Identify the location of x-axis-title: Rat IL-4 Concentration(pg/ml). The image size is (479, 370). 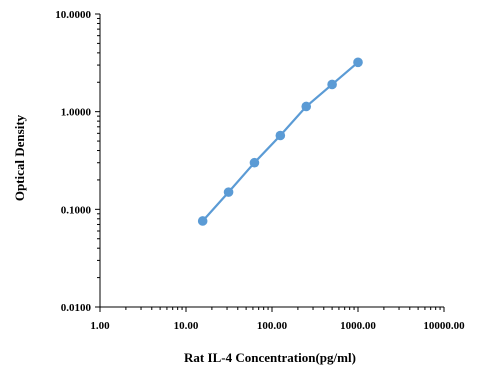
(270, 357).